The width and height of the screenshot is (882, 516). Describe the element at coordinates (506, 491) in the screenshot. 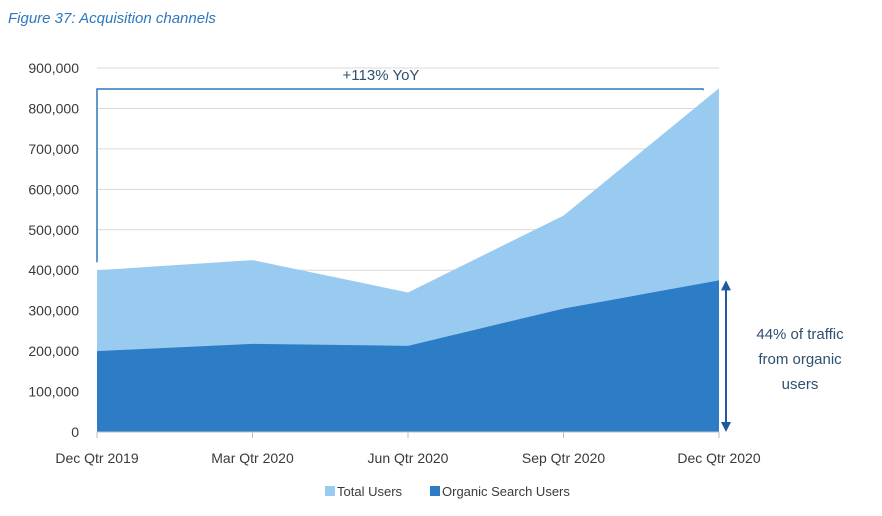

I see `legend-label-organic-search-users: Organic Search Users` at that location.